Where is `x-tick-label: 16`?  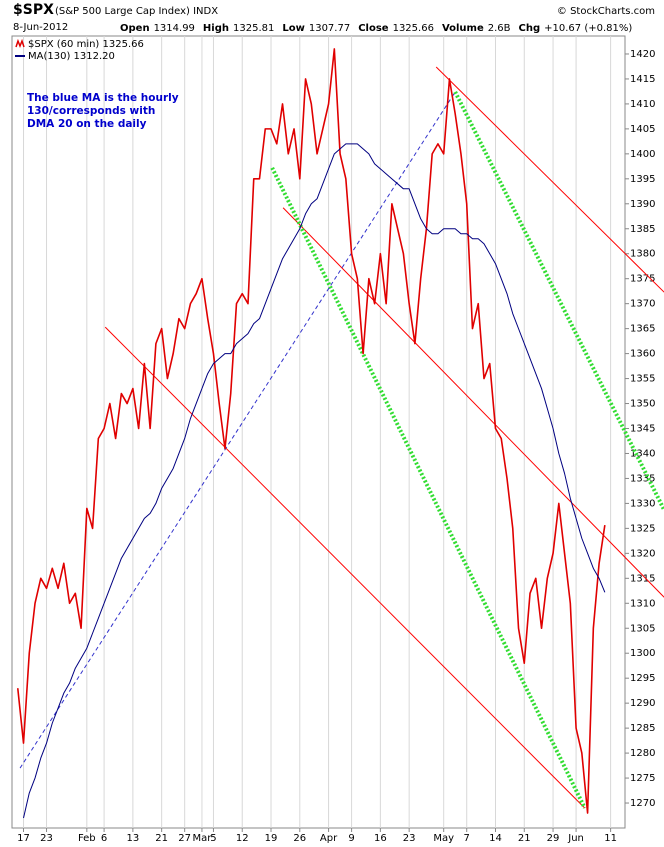 x-tick-label: 16 is located at coordinates (380, 838).